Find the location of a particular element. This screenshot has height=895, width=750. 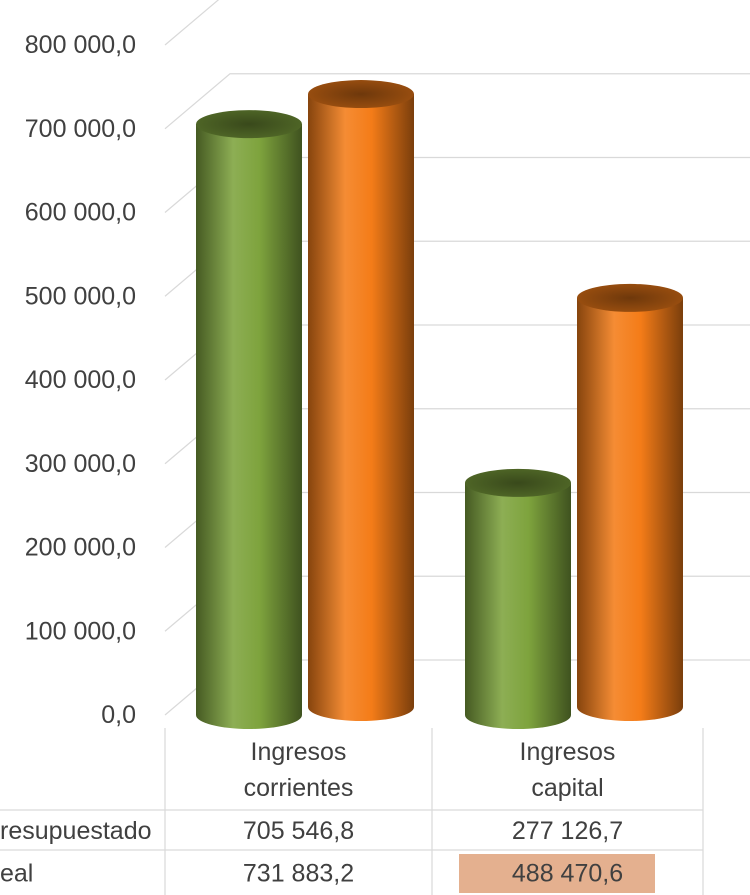

data-value-label: 488 470,6 is located at coordinates (567, 874).